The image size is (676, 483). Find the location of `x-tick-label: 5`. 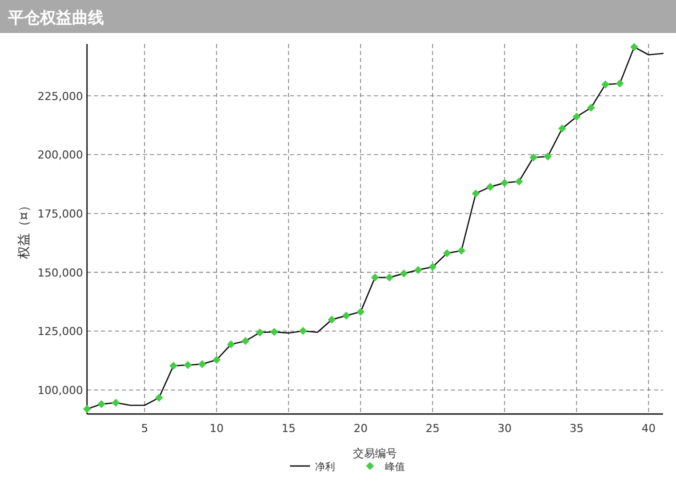

x-tick-label: 5 is located at coordinates (144, 428).